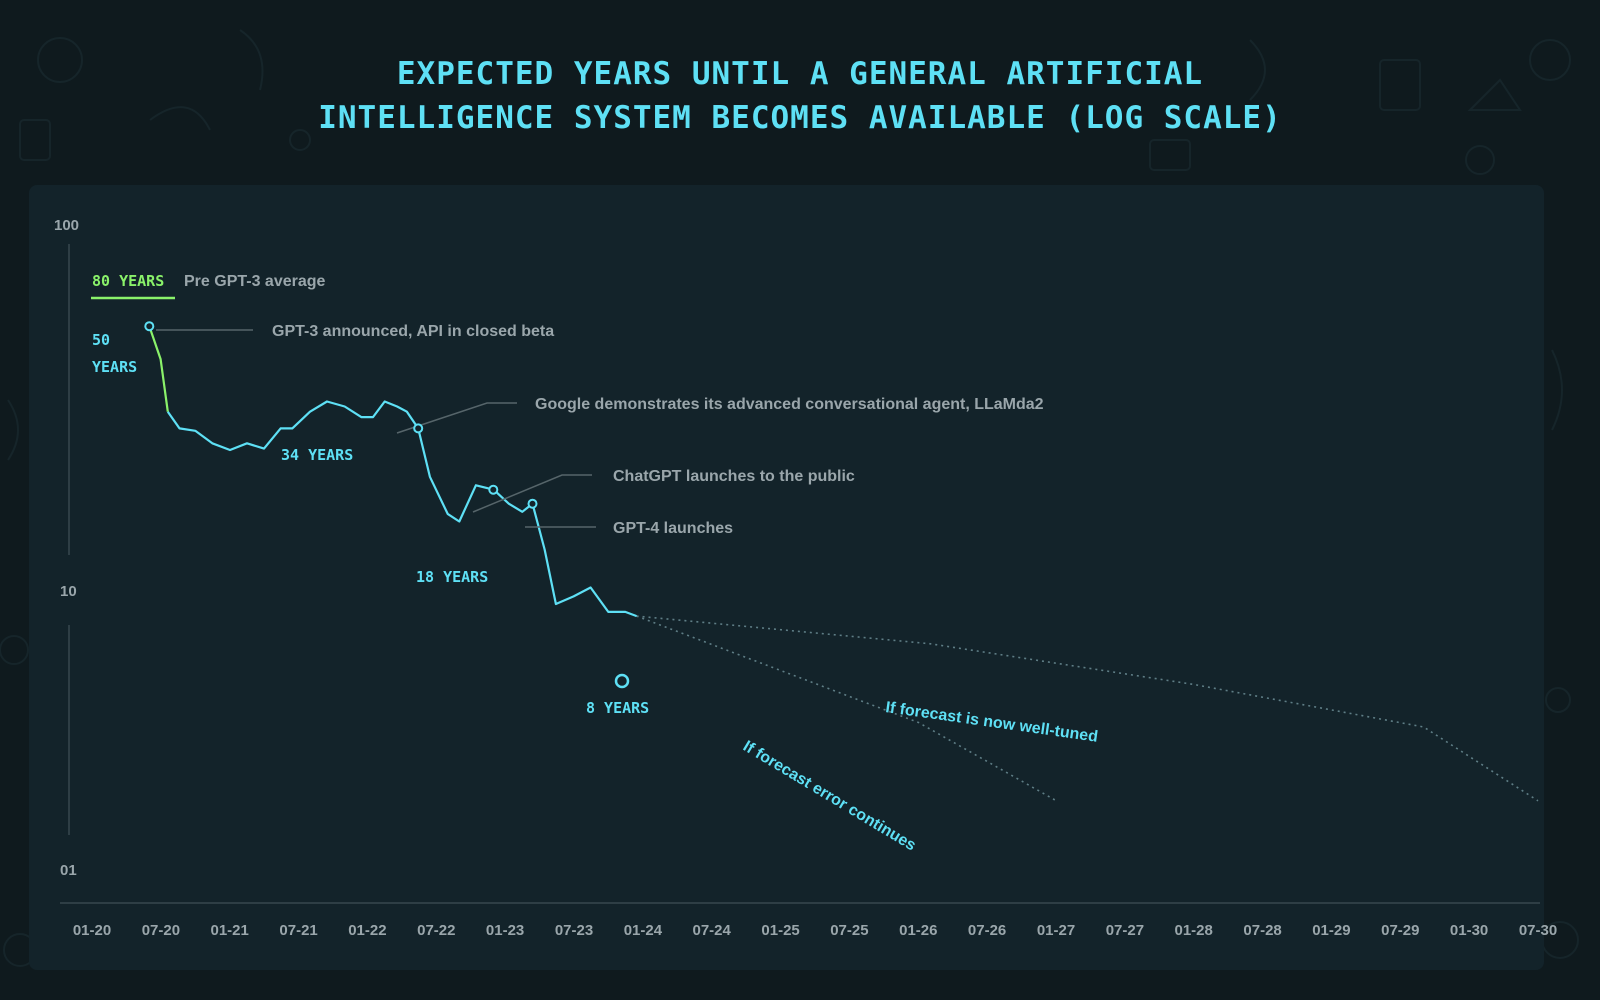 This screenshot has width=1600, height=1000. Describe the element at coordinates (367, 930) in the screenshot. I see `x-tick-label: 01-22` at that location.